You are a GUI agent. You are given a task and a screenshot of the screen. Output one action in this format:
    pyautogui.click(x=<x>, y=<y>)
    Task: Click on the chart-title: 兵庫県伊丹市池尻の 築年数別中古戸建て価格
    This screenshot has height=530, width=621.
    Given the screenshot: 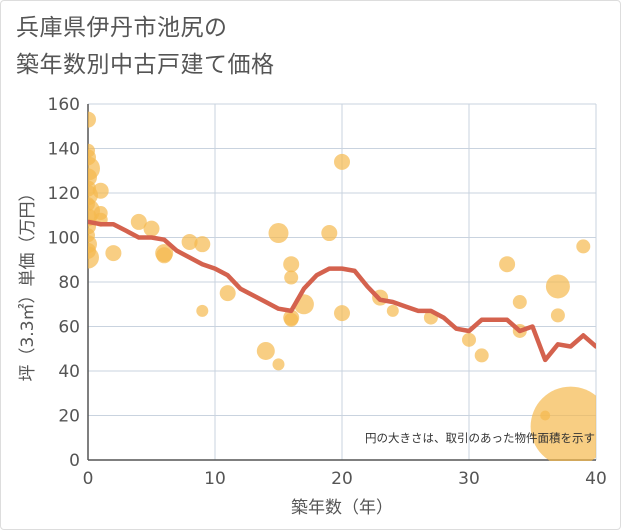 What is the action you would take?
    pyautogui.click(x=145, y=47)
    